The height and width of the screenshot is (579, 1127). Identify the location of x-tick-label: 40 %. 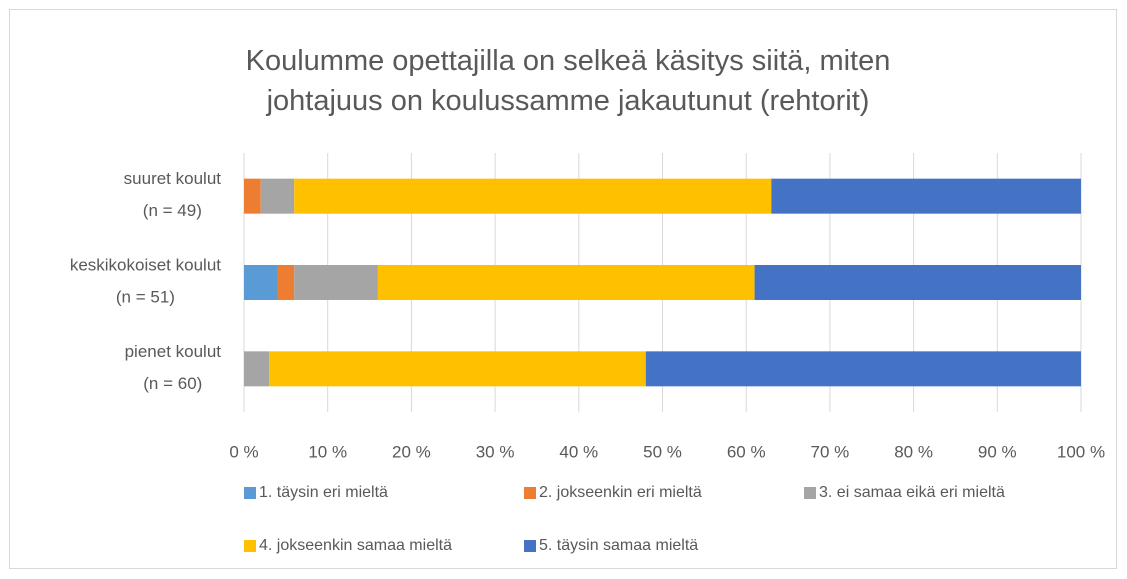
(578, 451).